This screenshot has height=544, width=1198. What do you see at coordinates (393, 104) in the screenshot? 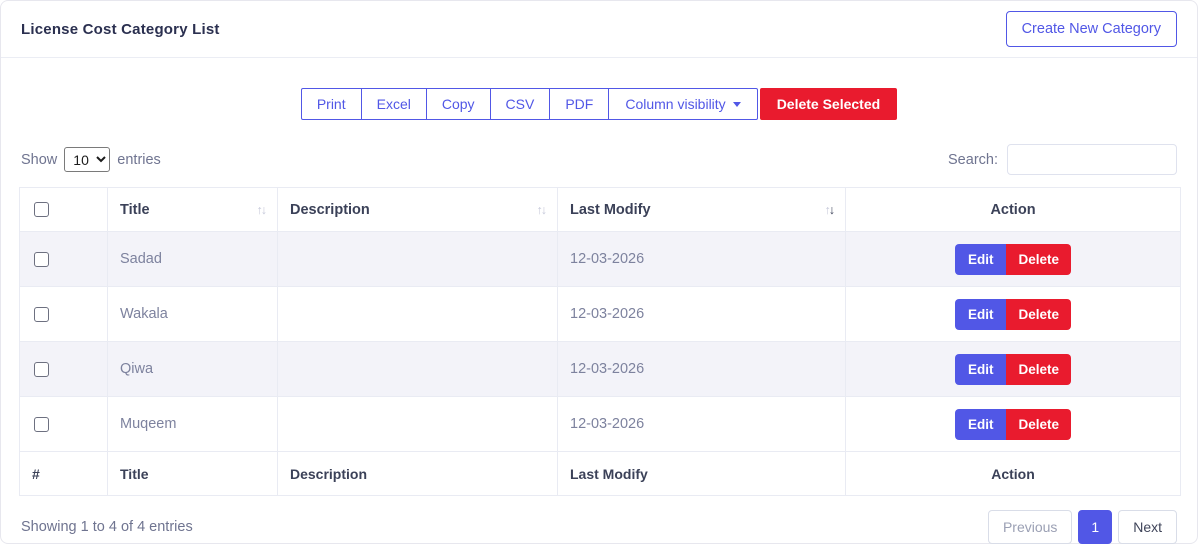
I see `excel-button: Excel` at bounding box center [393, 104].